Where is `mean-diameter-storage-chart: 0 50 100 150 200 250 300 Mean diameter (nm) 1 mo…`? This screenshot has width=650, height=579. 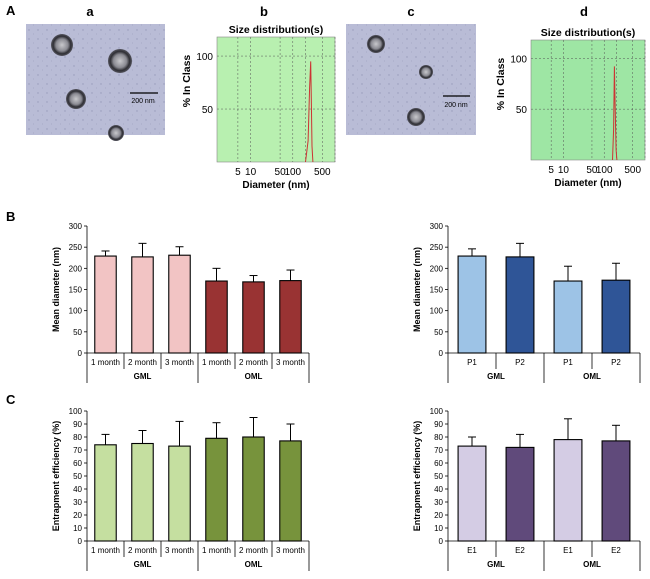 mean-diameter-storage-chart: 0 50 100 150 200 250 300 Mean diameter (nm) 1 mo… is located at coordinates (180, 302).